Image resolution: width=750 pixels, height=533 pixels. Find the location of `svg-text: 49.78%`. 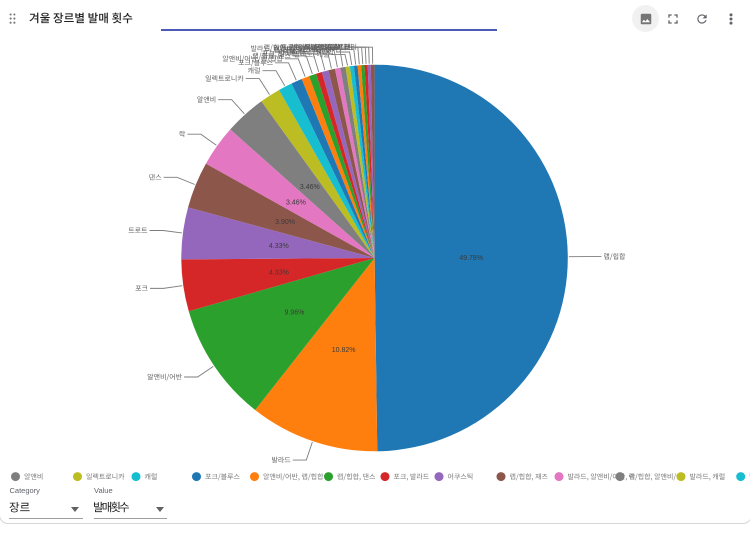

svg-text: 49.78% is located at coordinates (471, 258).